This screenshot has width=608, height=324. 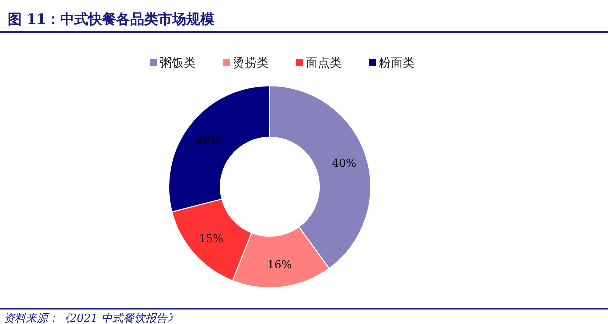 I want to click on annotation: 资料来源：《2021 中式餐饮报告》, so click(x=91, y=318).